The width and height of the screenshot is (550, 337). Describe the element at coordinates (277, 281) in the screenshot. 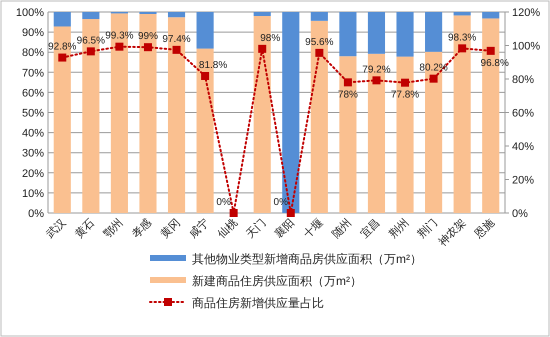

I see `legend-label: 新建商品住房供应面积（万m²）` at that location.